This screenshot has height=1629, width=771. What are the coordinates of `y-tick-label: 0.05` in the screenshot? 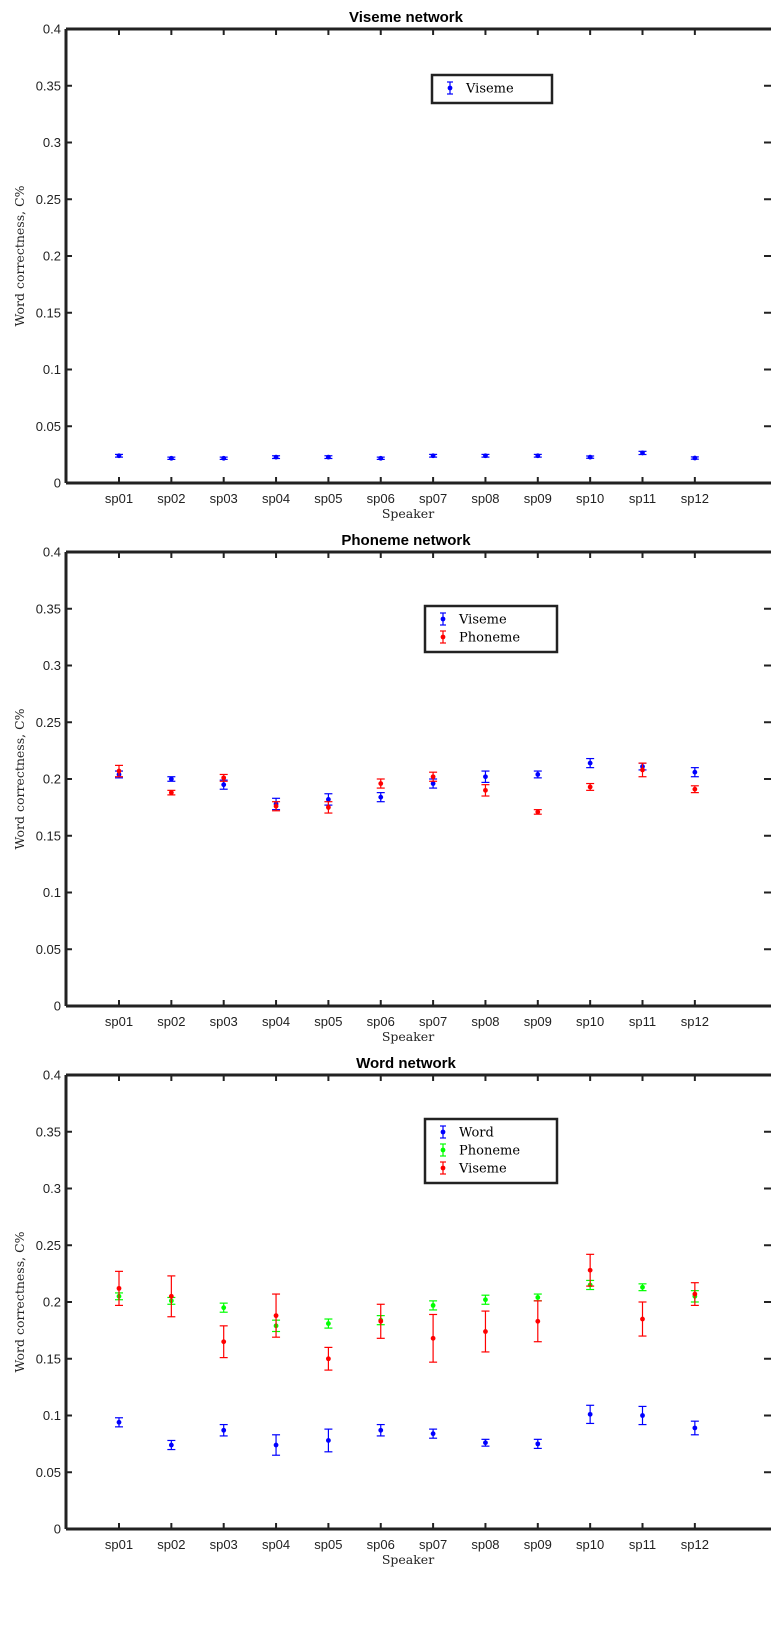 It's located at (48, 949).